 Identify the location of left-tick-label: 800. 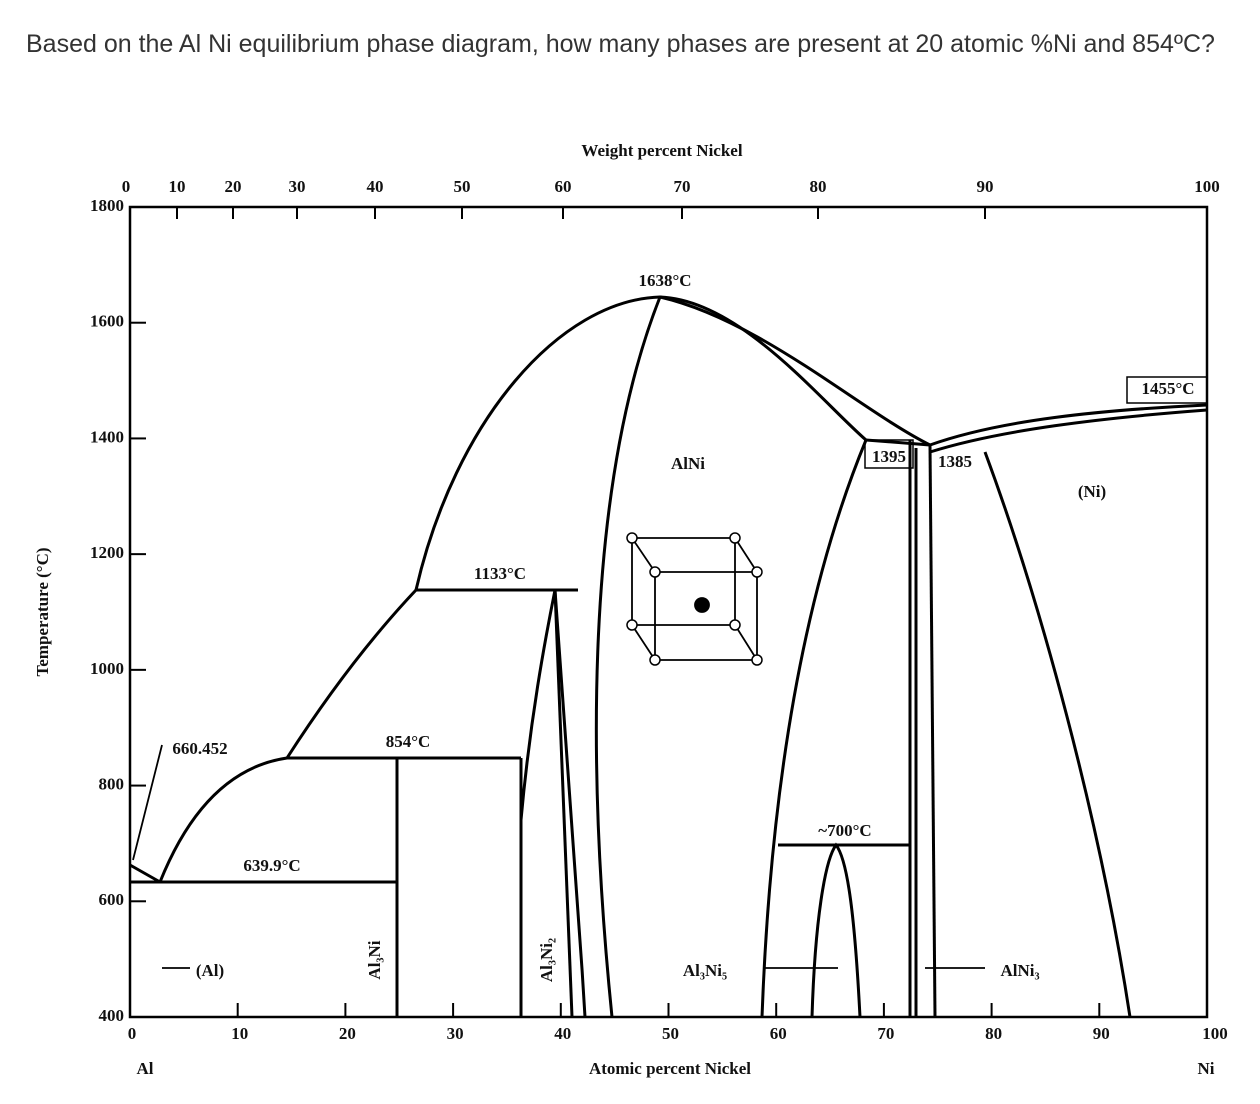
(112, 783).